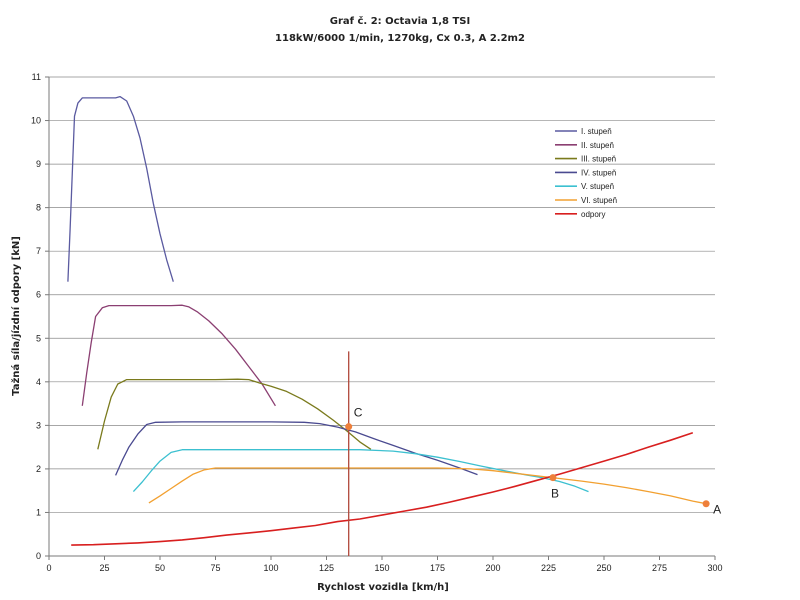 The height and width of the screenshot is (600, 800). What do you see at coordinates (597, 186) in the screenshot?
I see `legend-entry: V. stupeň` at bounding box center [597, 186].